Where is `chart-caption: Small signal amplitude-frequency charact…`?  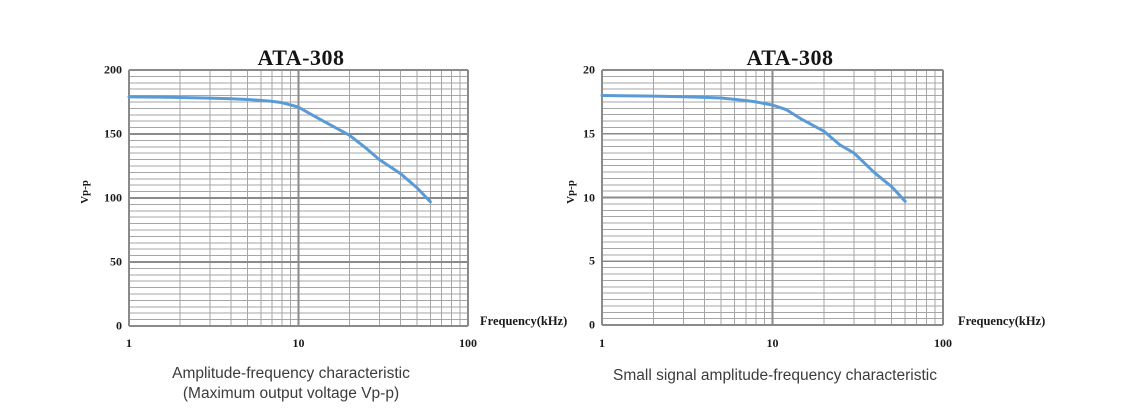 chart-caption: Small signal amplitude-frequency charact… is located at coordinates (775, 376).